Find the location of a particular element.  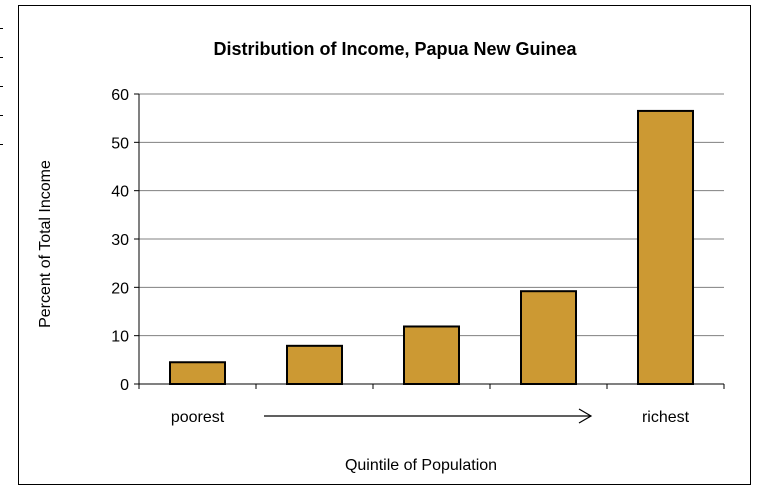

y-tick-label: 30 is located at coordinates (120, 240).